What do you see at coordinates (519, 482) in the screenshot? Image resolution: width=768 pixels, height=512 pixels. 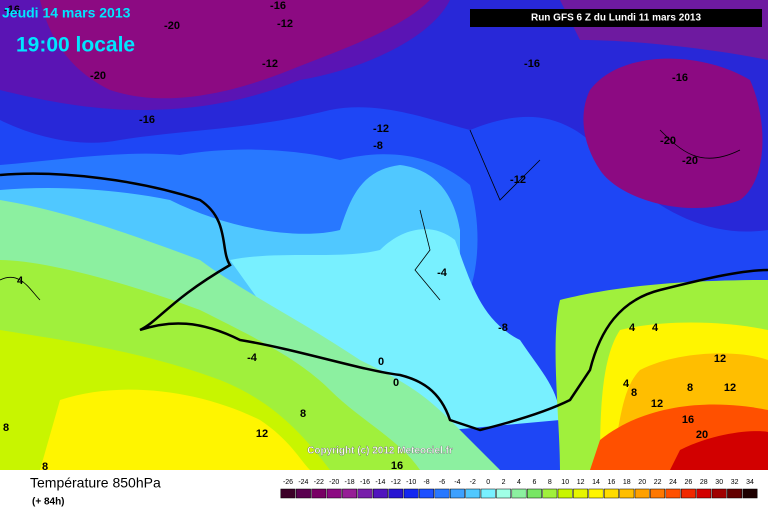 I see `colorbar-label: 4` at bounding box center [519, 482].